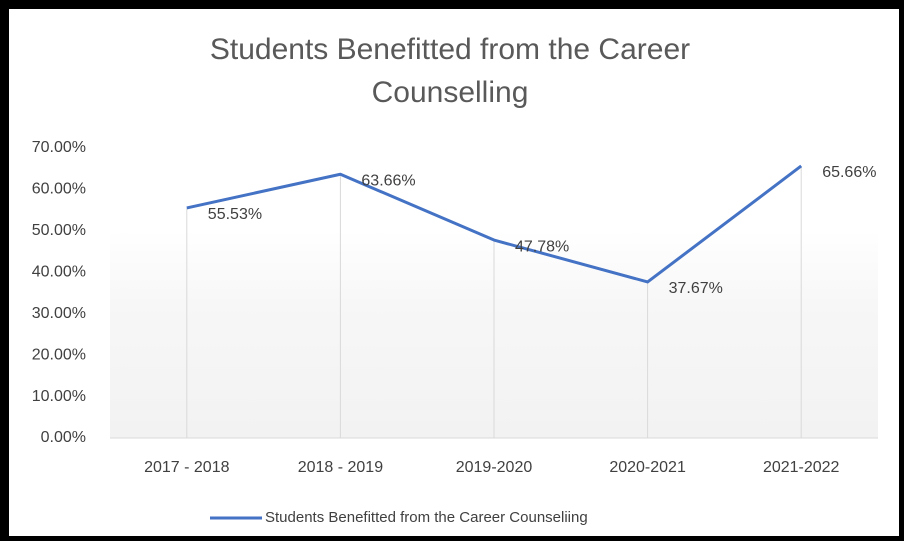 This screenshot has height=541, width=904. What do you see at coordinates (59, 189) in the screenshot?
I see `y-tick-label: 60.00%` at bounding box center [59, 189].